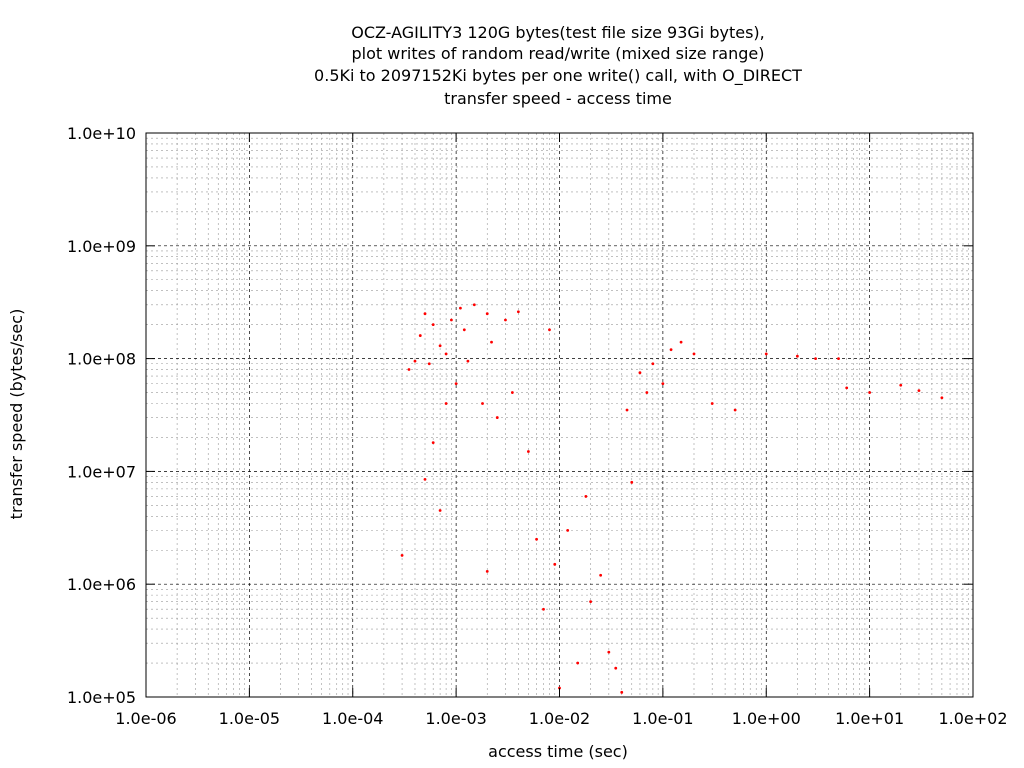 Image resolution: width=1024 pixels, height=768 pixels. I want to click on y-tick-label: 1.0e+05, so click(101, 697).